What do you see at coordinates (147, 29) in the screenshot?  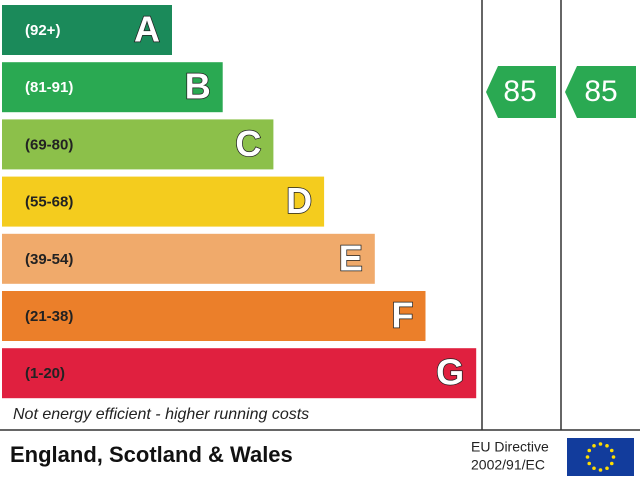 I see `band-letter: A` at bounding box center [147, 29].